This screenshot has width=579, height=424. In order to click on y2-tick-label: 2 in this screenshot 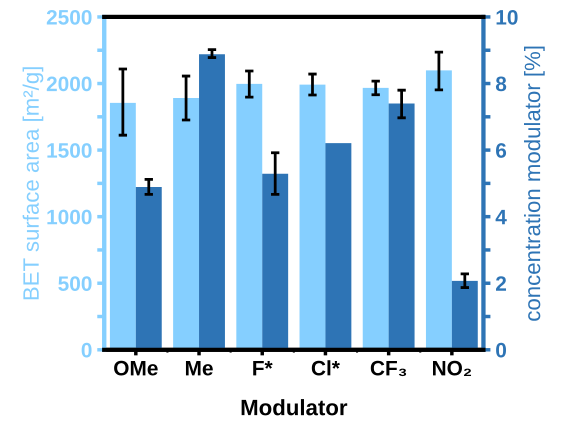, I will do `click(501, 283)`.